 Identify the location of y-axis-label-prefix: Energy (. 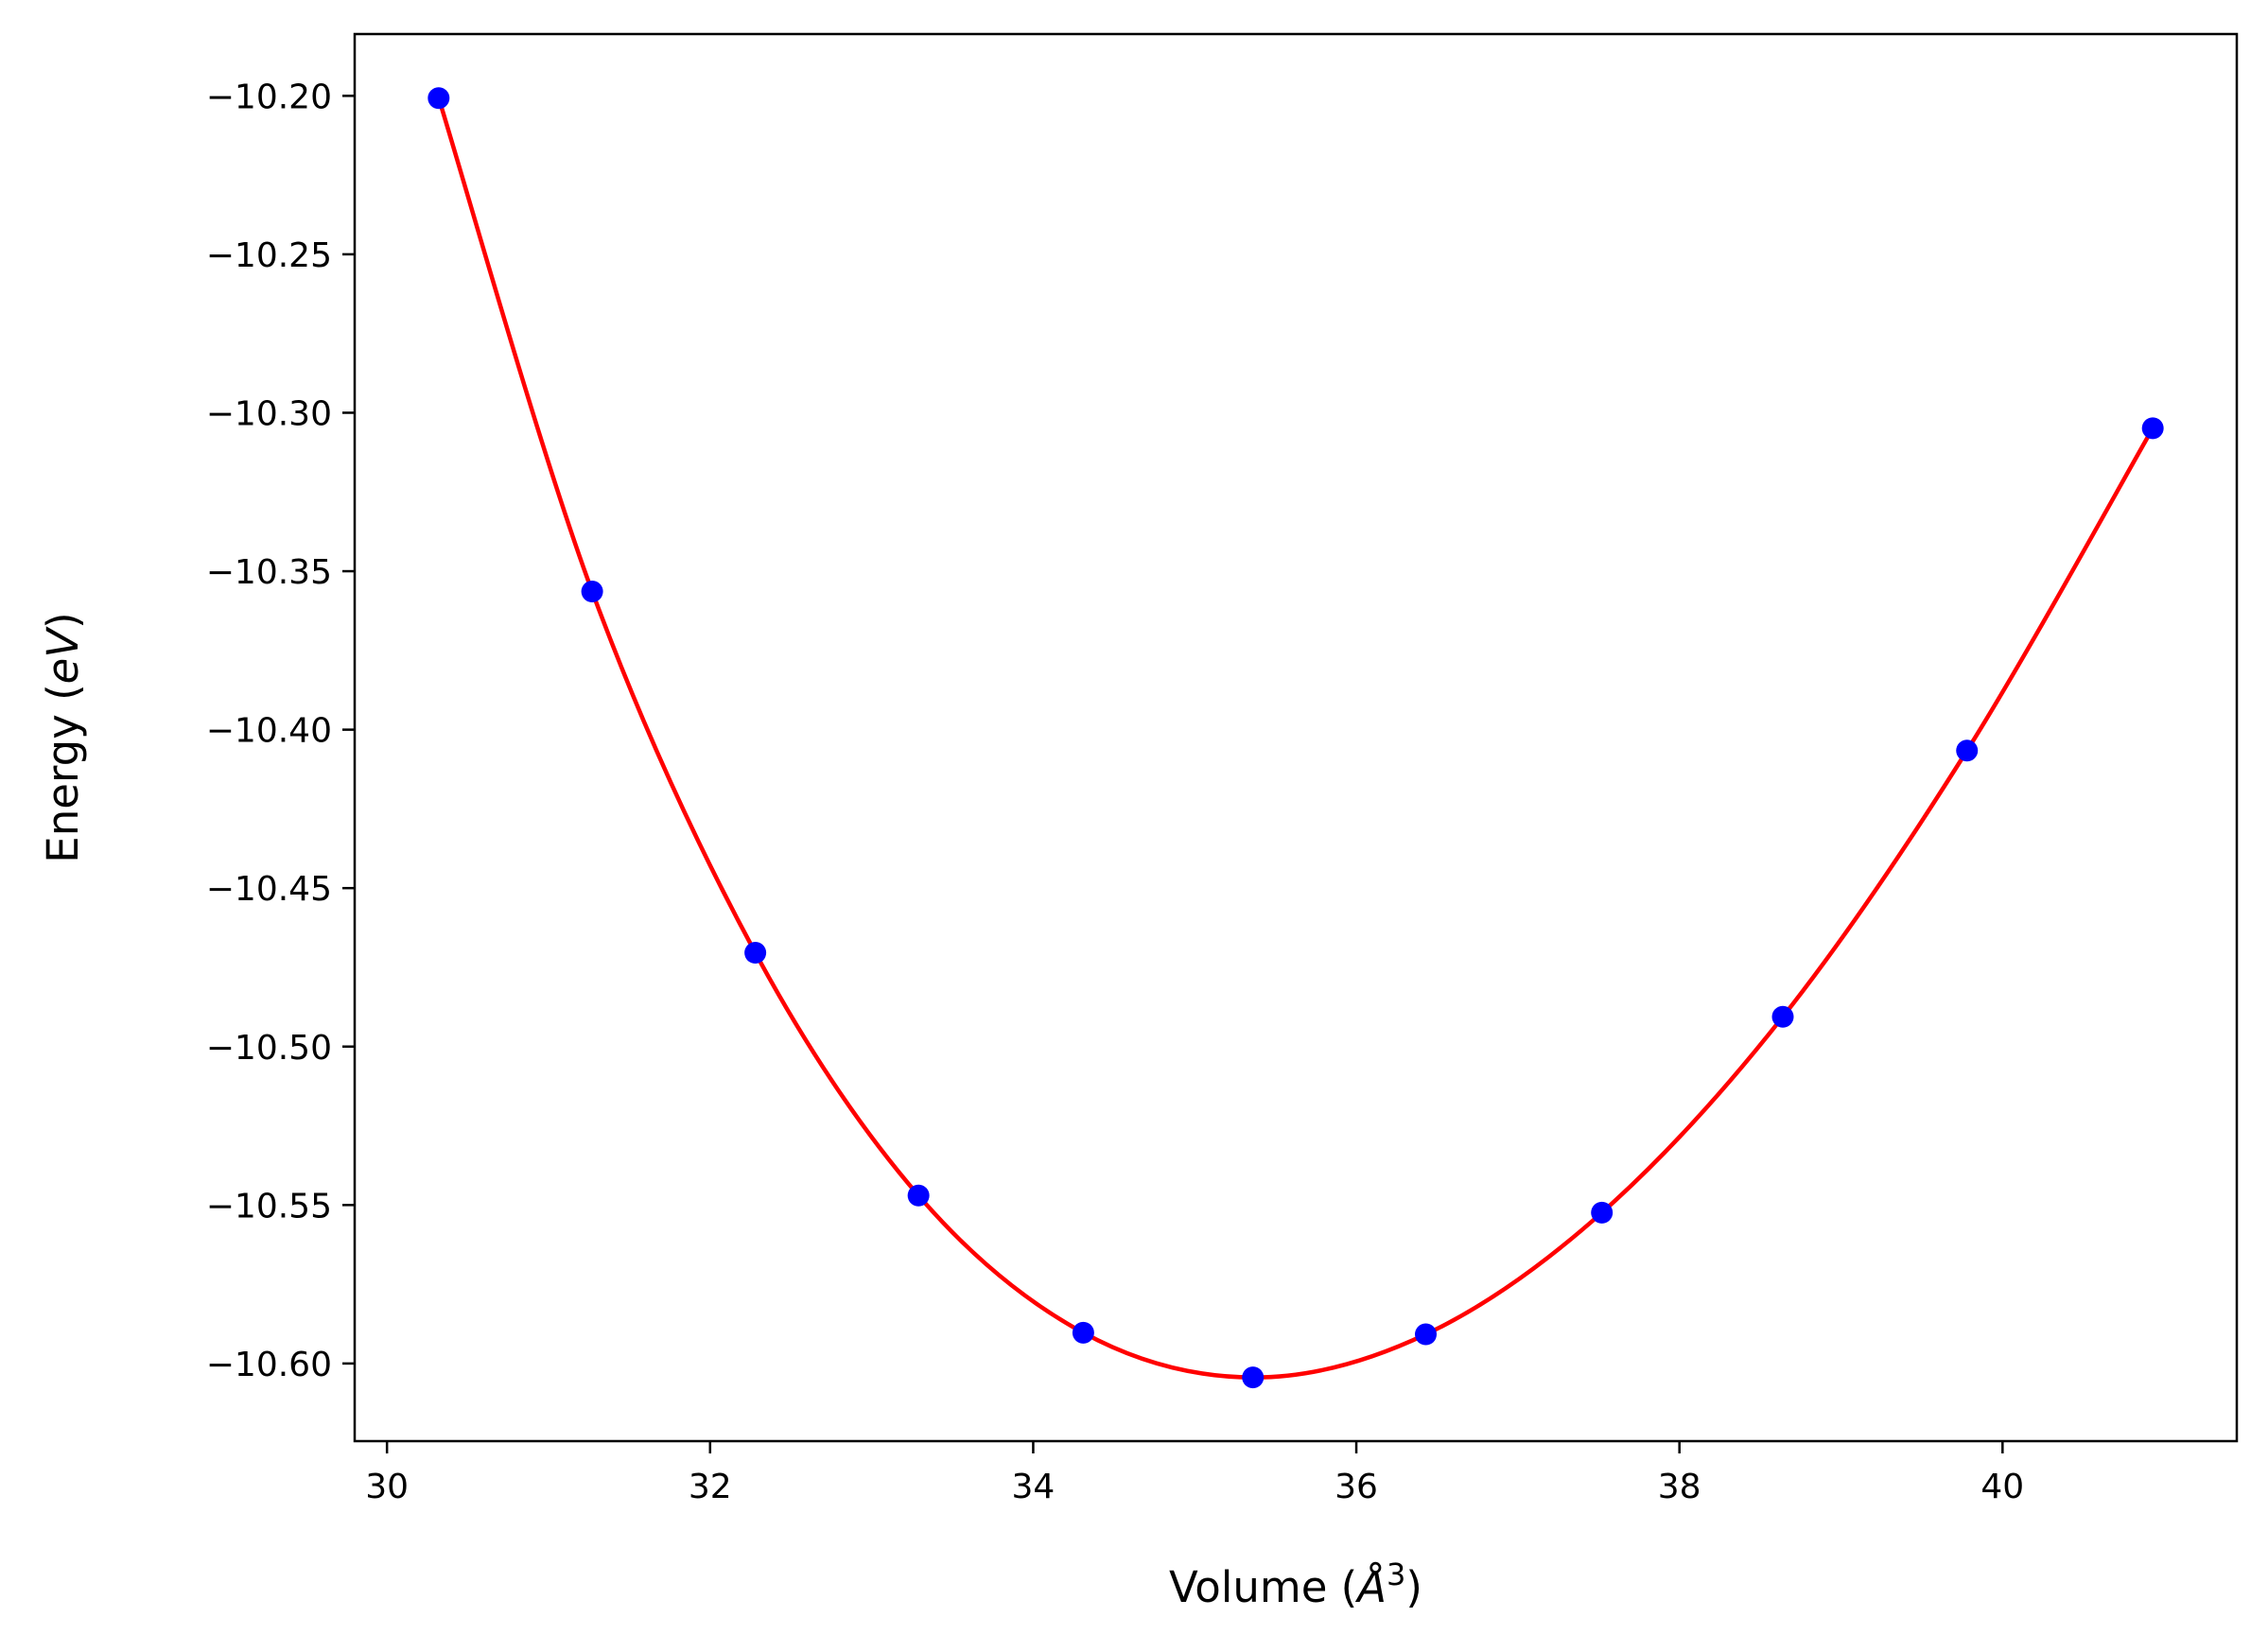
(63, 773).